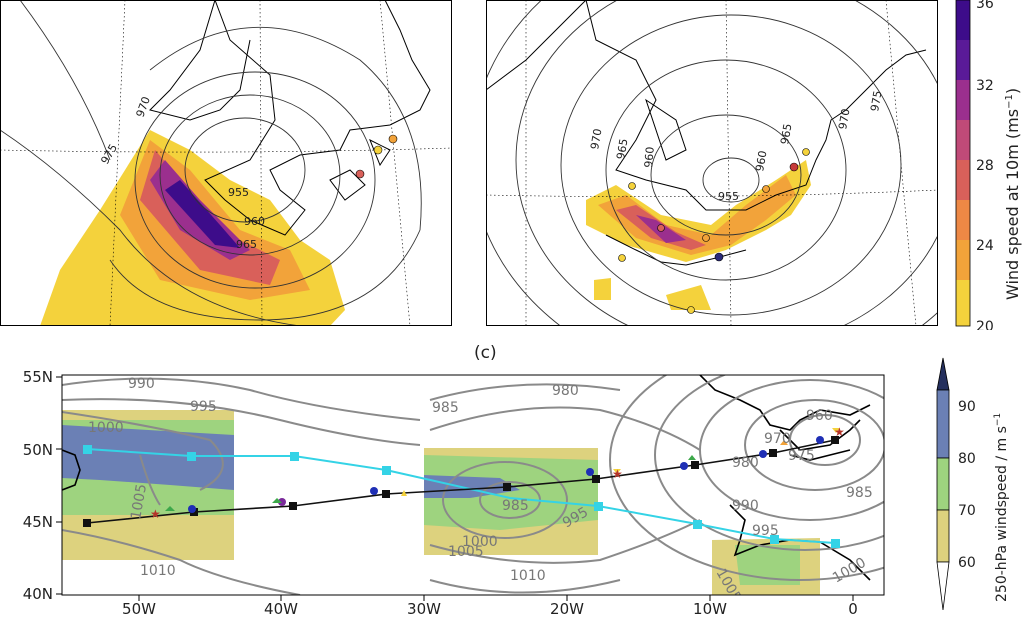 The image size is (1024, 618). What do you see at coordinates (985, 246) in the screenshot?
I see `colorbar-tick: 24` at bounding box center [985, 246].